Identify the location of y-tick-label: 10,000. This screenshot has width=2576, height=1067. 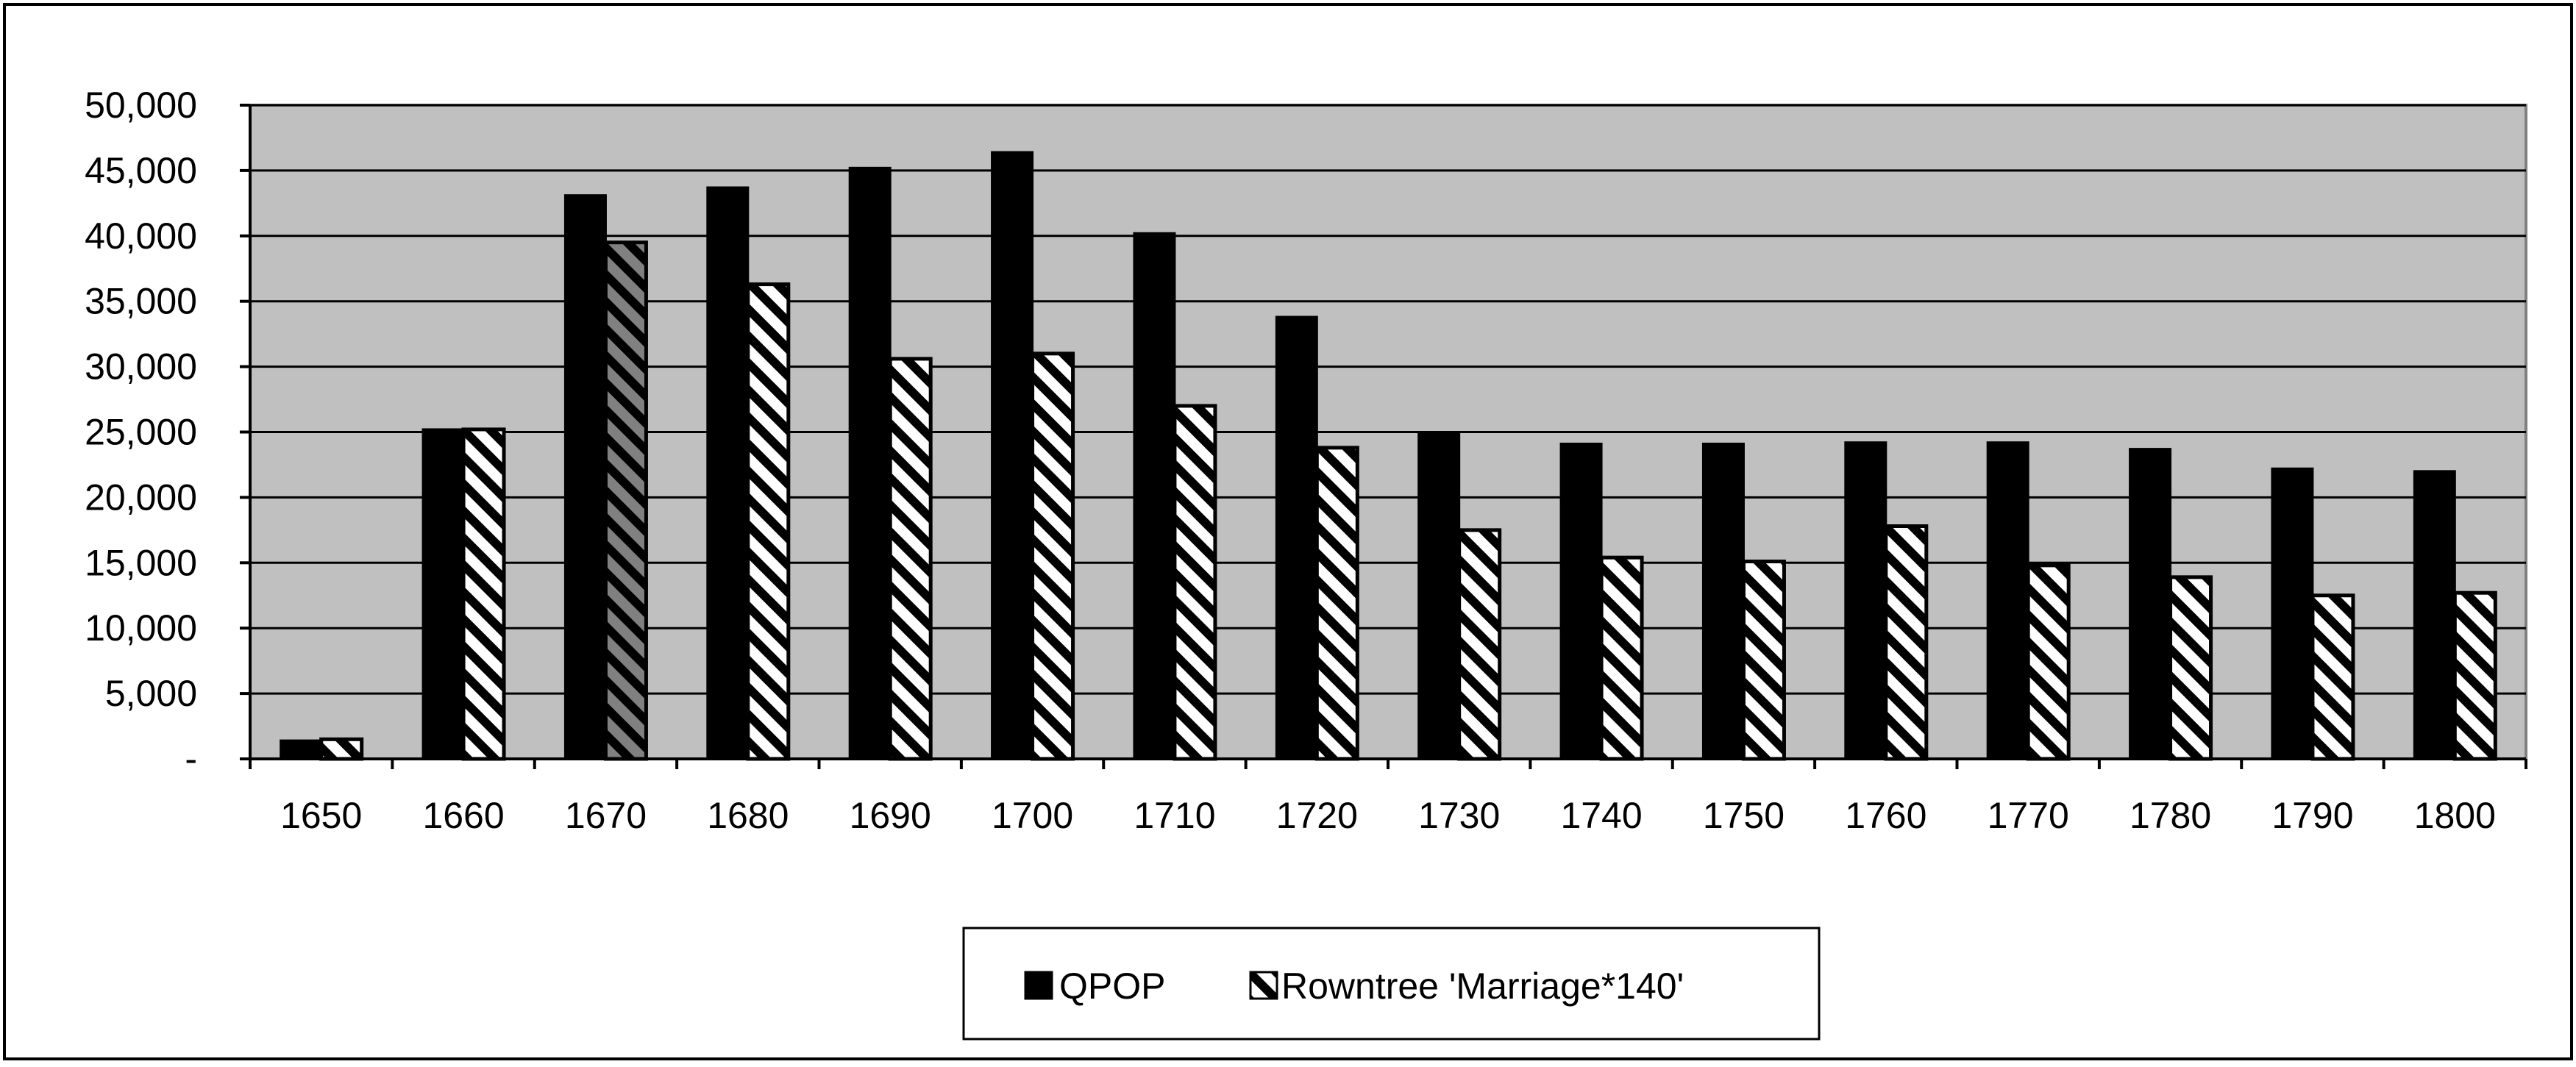
(141, 628).